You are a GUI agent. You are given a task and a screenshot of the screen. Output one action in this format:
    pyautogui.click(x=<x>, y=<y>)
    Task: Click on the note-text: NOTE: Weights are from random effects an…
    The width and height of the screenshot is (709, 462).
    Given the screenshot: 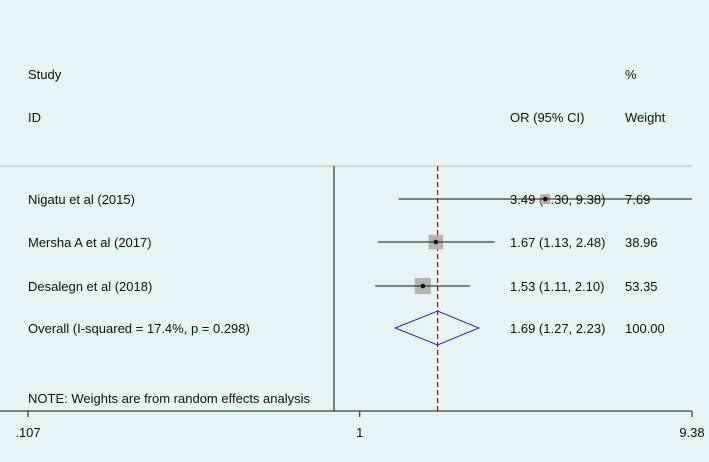 What is the action you would take?
    pyautogui.click(x=169, y=398)
    